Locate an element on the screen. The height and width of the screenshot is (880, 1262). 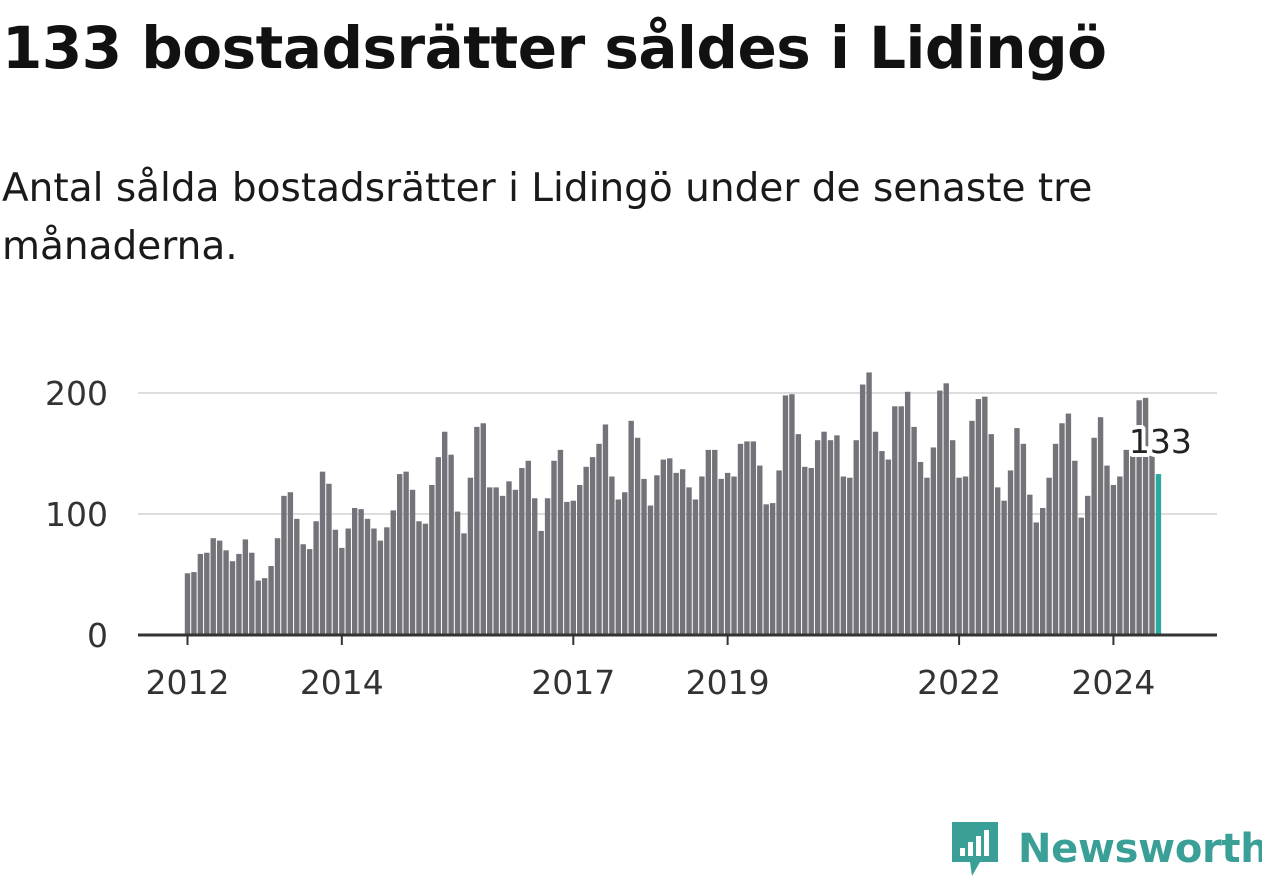
x-tick-label: 2022 is located at coordinates (959, 682).